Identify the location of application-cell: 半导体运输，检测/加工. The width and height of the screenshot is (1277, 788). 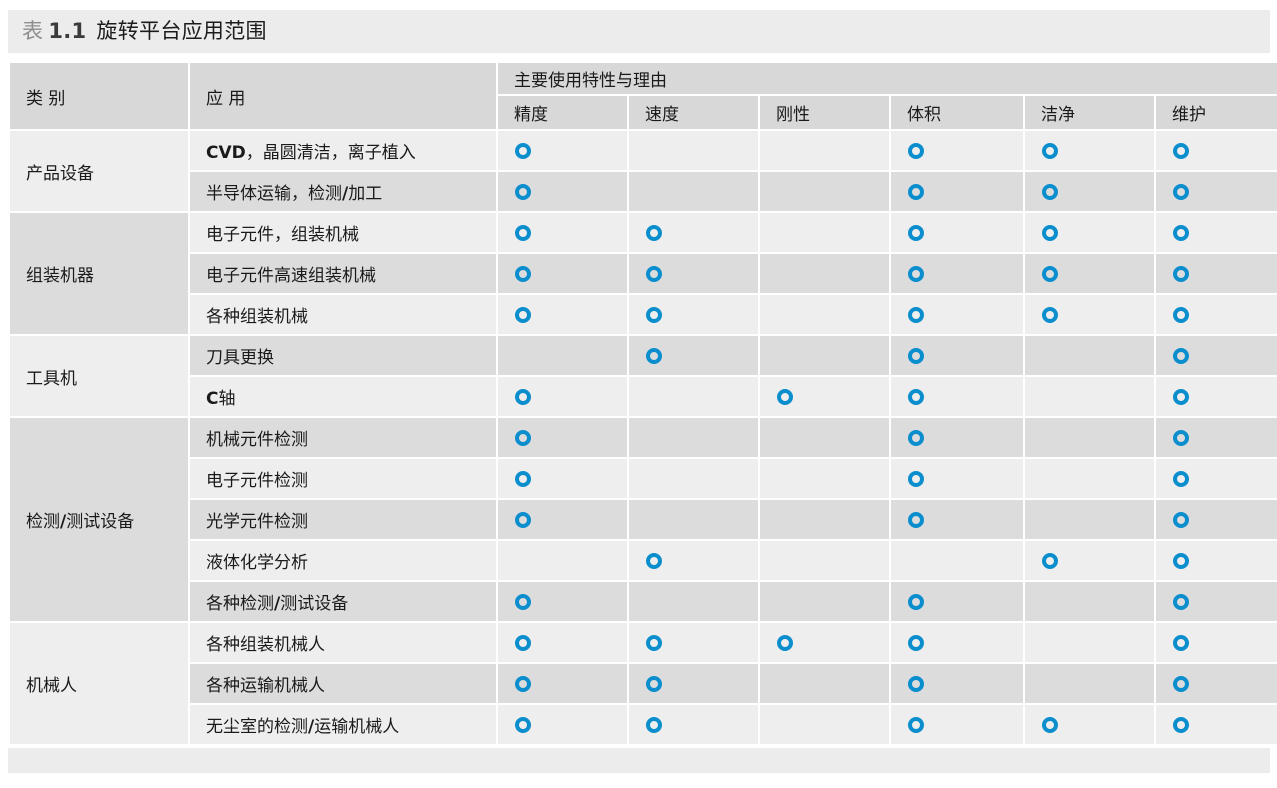
(343, 191).